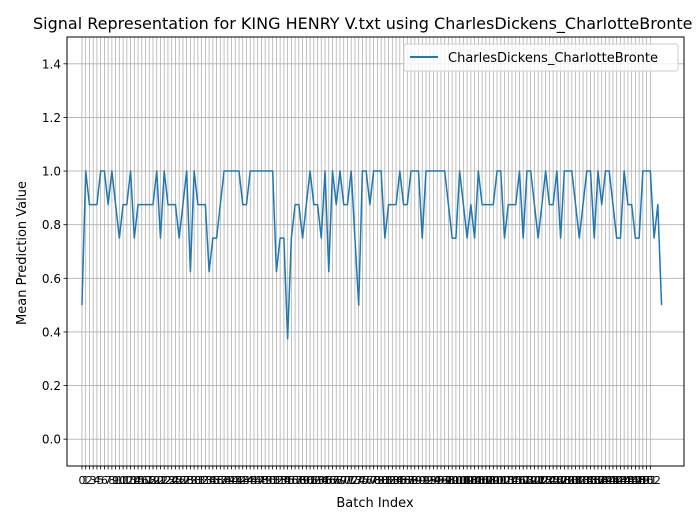 This screenshot has height=529, width=700. What do you see at coordinates (620, 480) in the screenshot?
I see `x-tick-label: 144` at bounding box center [620, 480].